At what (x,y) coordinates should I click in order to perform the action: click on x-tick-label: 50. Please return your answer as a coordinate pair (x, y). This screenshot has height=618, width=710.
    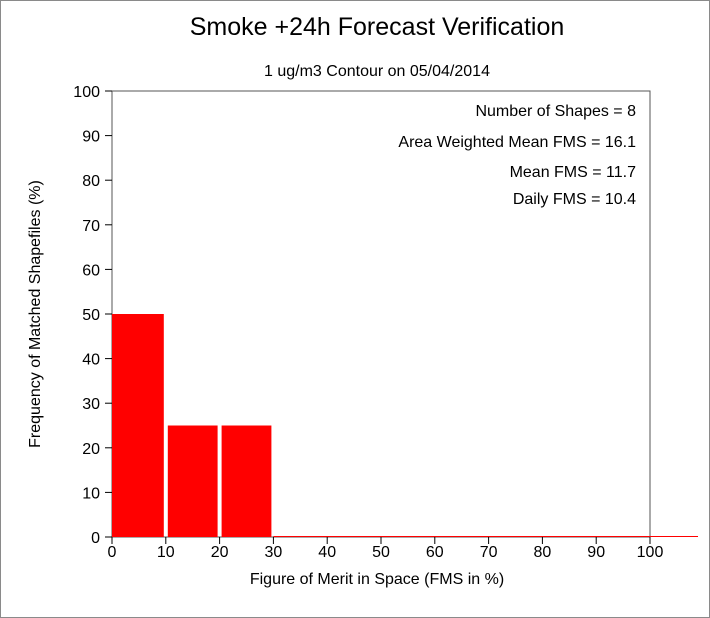
    Looking at the image, I should click on (381, 552).